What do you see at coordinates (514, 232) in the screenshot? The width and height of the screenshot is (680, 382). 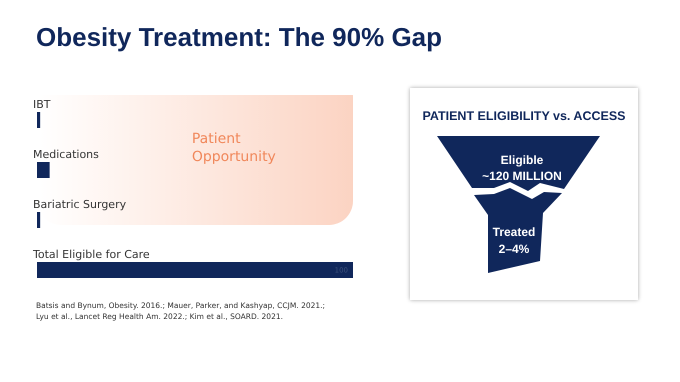 I see `text: Treated` at bounding box center [514, 232].